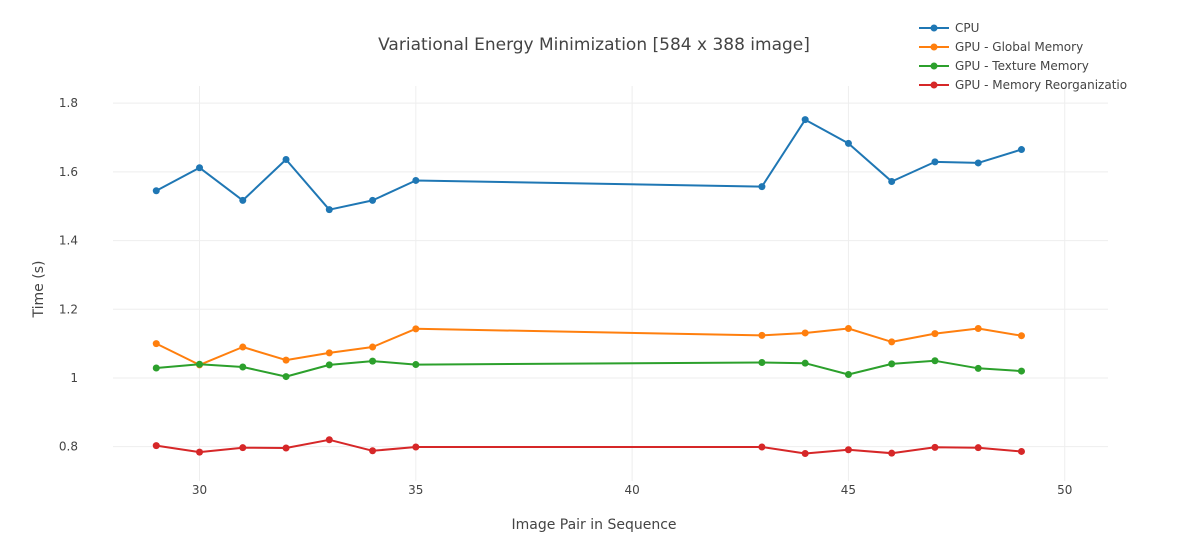  Describe the element at coordinates (949, 28) in the screenshot. I see `legend-item: CPU` at that location.